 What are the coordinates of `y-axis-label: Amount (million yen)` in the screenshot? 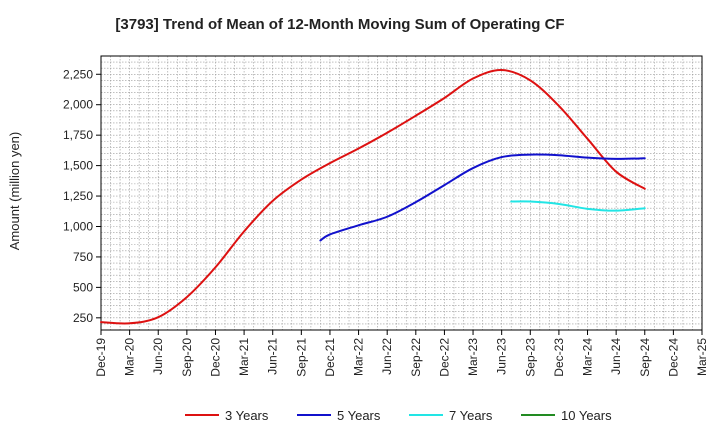 It's located at (14, 191).